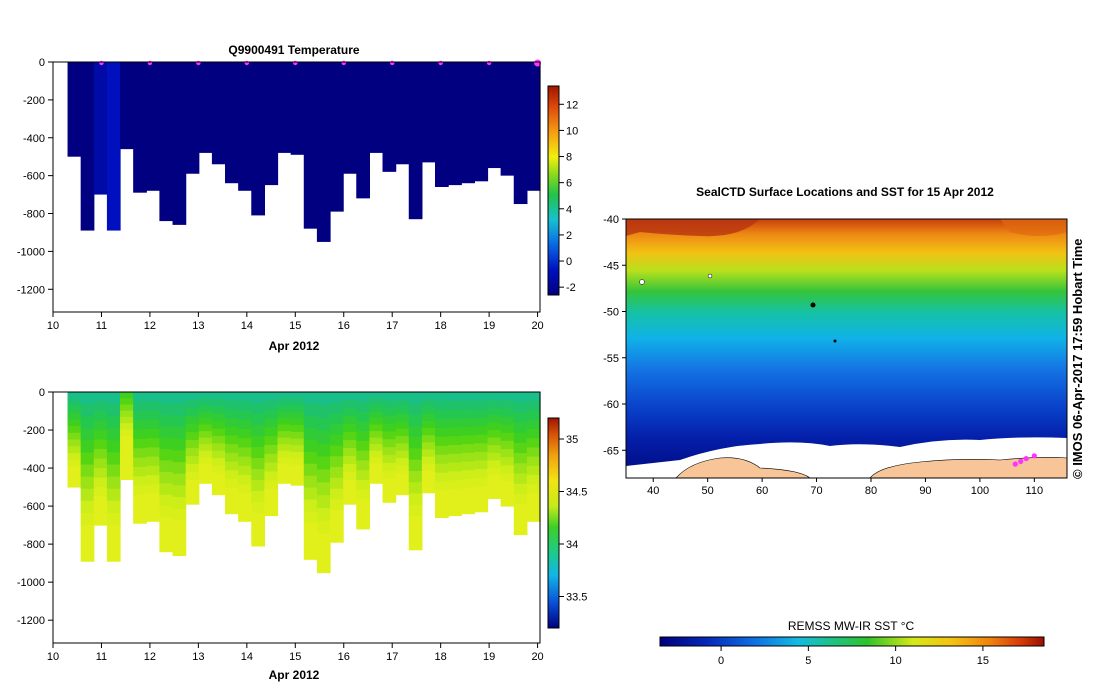  Describe the element at coordinates (150, 326) in the screenshot. I see `x-tick-label: 12` at that location.